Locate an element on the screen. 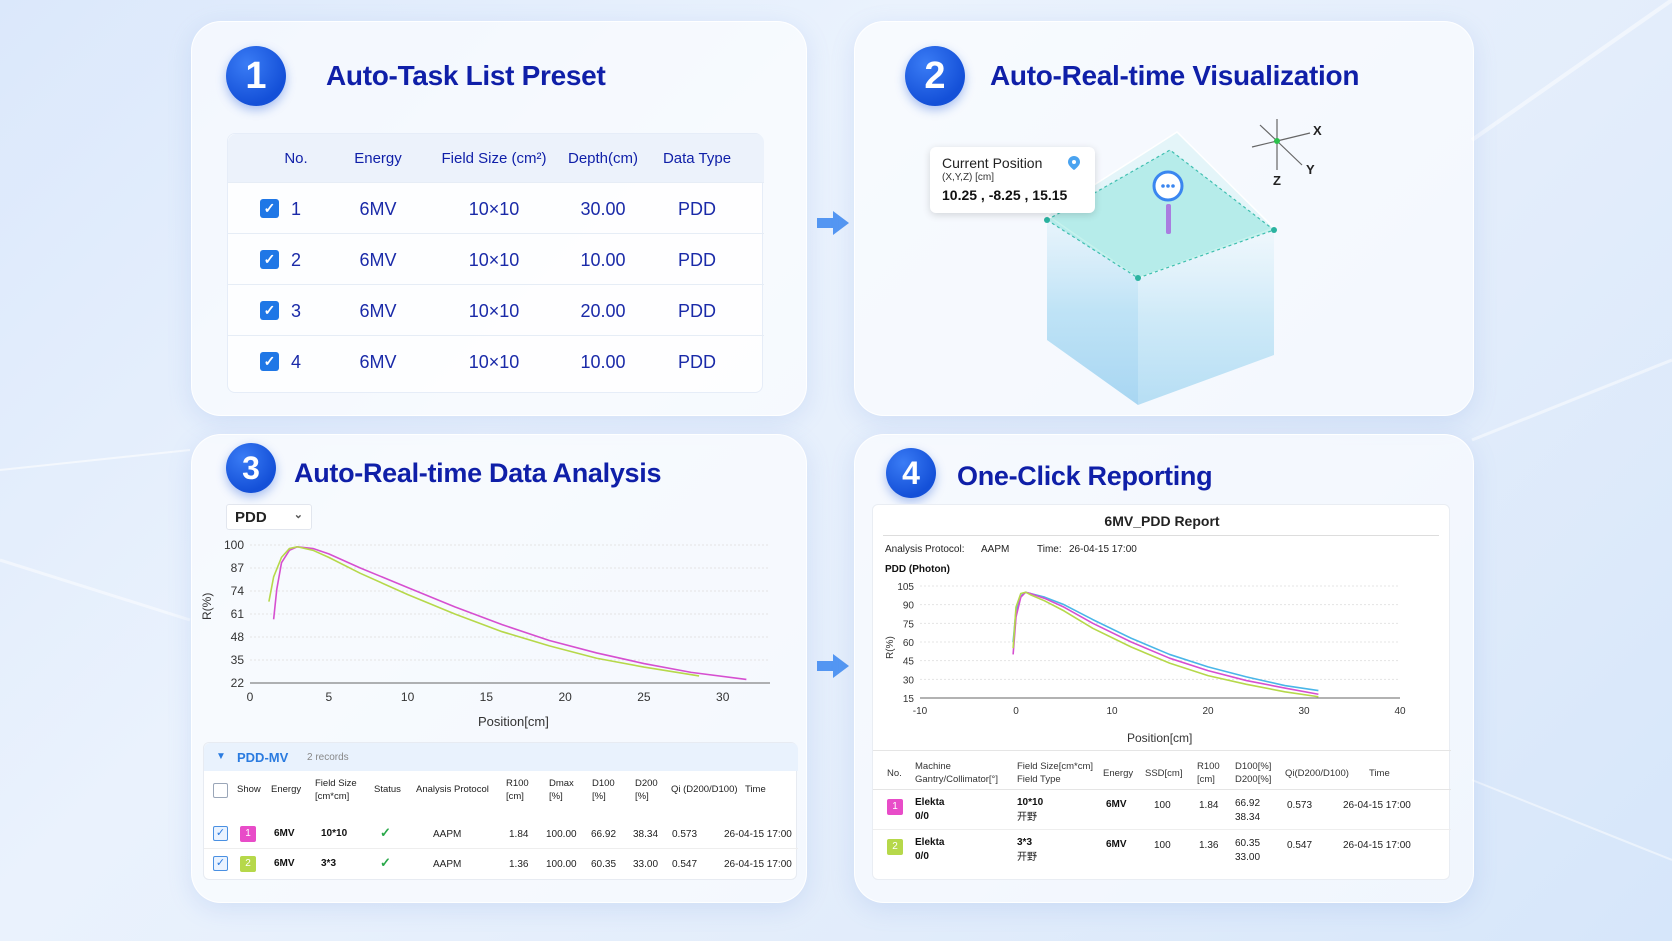 The image size is (1672, 941). report-chart-title: PDD (Photon) is located at coordinates (917, 569).